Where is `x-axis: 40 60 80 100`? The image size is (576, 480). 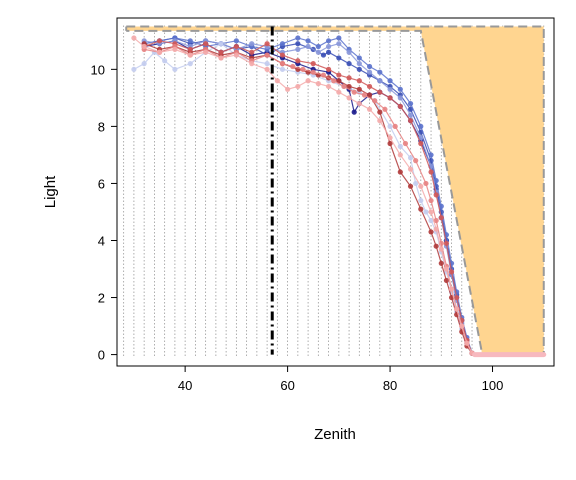
x-axis: 40 60 80 100 is located at coordinates (340, 379).